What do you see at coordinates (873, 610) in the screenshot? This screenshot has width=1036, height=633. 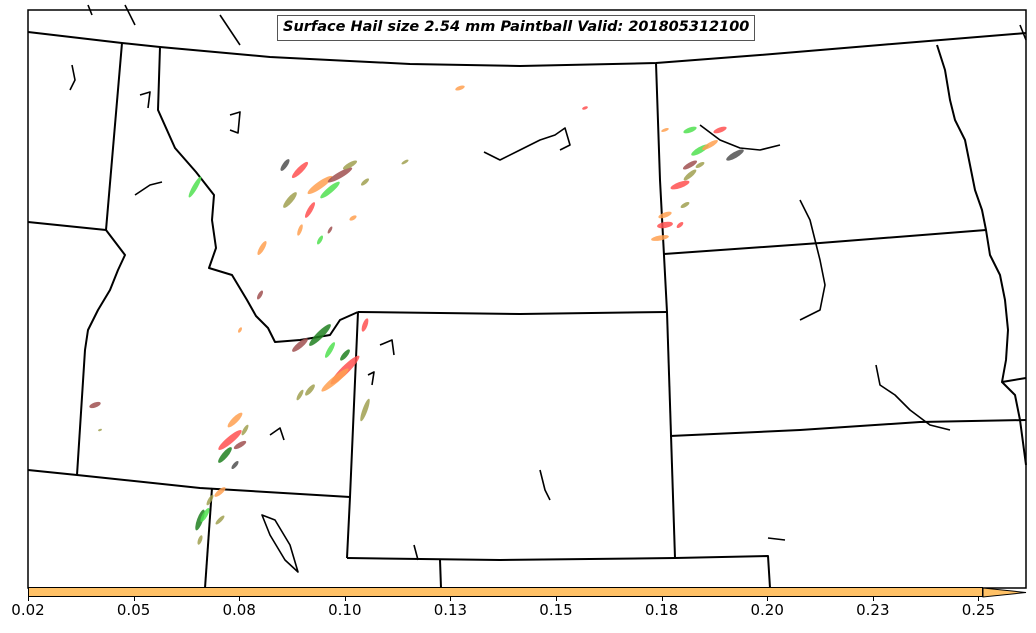 I see `colorbar-tick-label: 0.23` at bounding box center [873, 610].